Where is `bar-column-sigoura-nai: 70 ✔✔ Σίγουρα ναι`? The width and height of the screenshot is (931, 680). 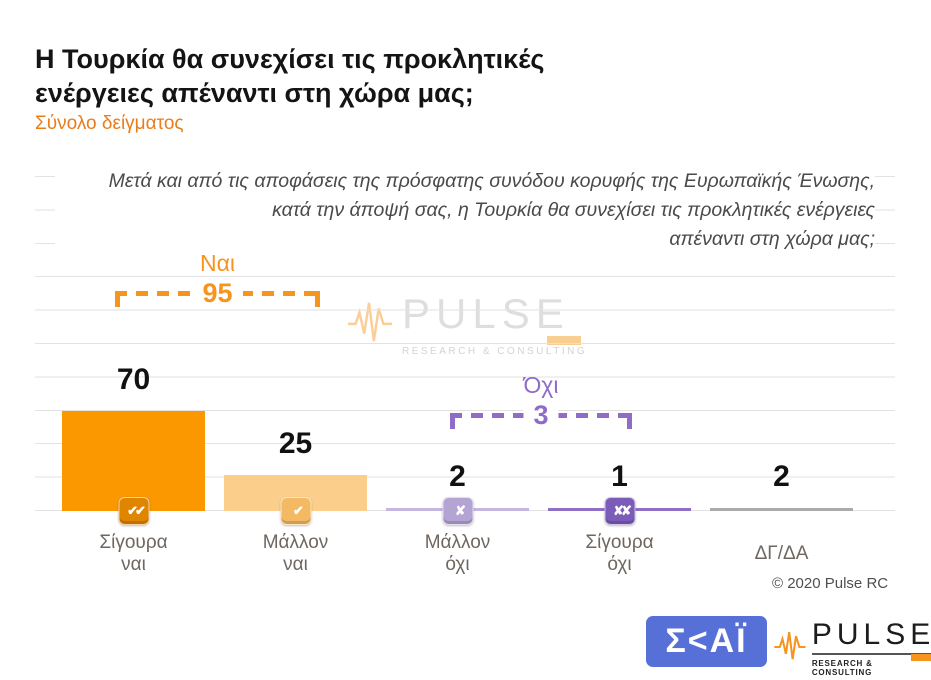 bar-column-sigoura-nai: 70 ✔✔ Σίγουρα ναι is located at coordinates (133, 375).